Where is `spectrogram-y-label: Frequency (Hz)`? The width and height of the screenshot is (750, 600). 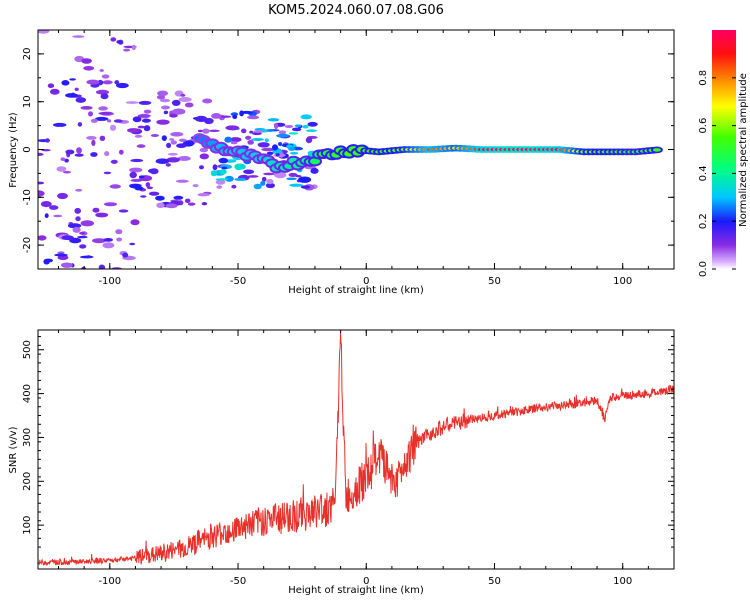
spectrogram-y-label: Frequency (Hz) is located at coordinates (13, 150).